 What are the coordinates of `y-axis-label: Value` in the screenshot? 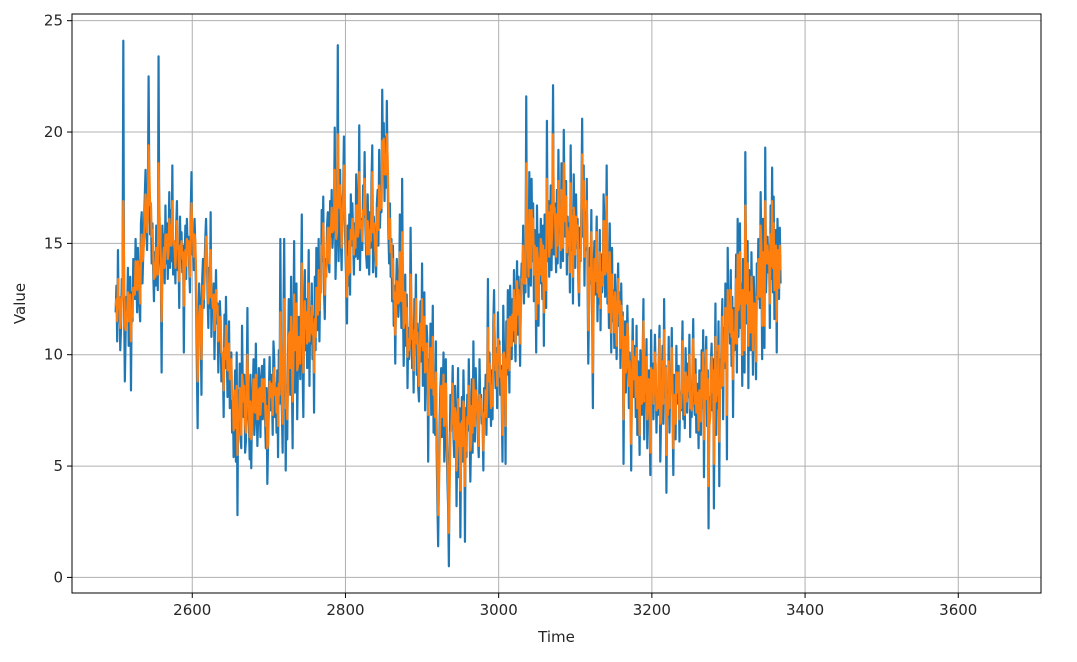 It's located at (20, 303).